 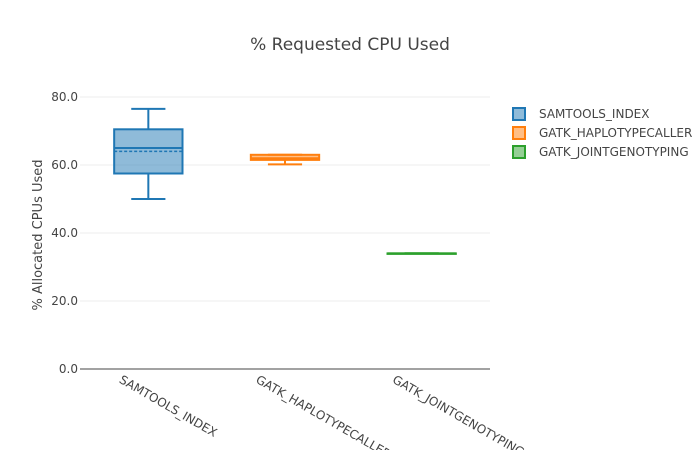 I want to click on legend-item: GATK_JOINTGENOTYPING, so click(x=600, y=152).